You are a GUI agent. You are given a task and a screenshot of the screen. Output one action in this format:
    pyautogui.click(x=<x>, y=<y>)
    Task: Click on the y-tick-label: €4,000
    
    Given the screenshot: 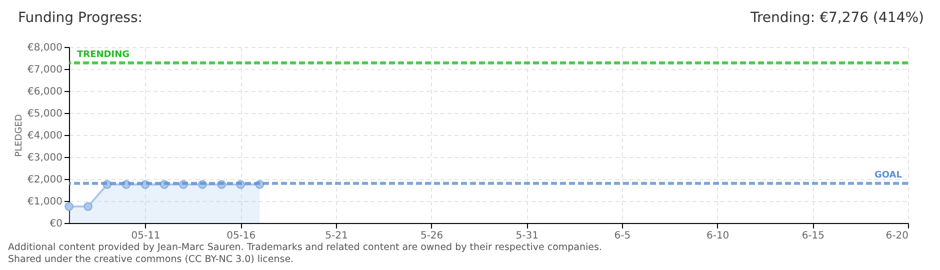 What is the action you would take?
    pyautogui.click(x=45, y=136)
    